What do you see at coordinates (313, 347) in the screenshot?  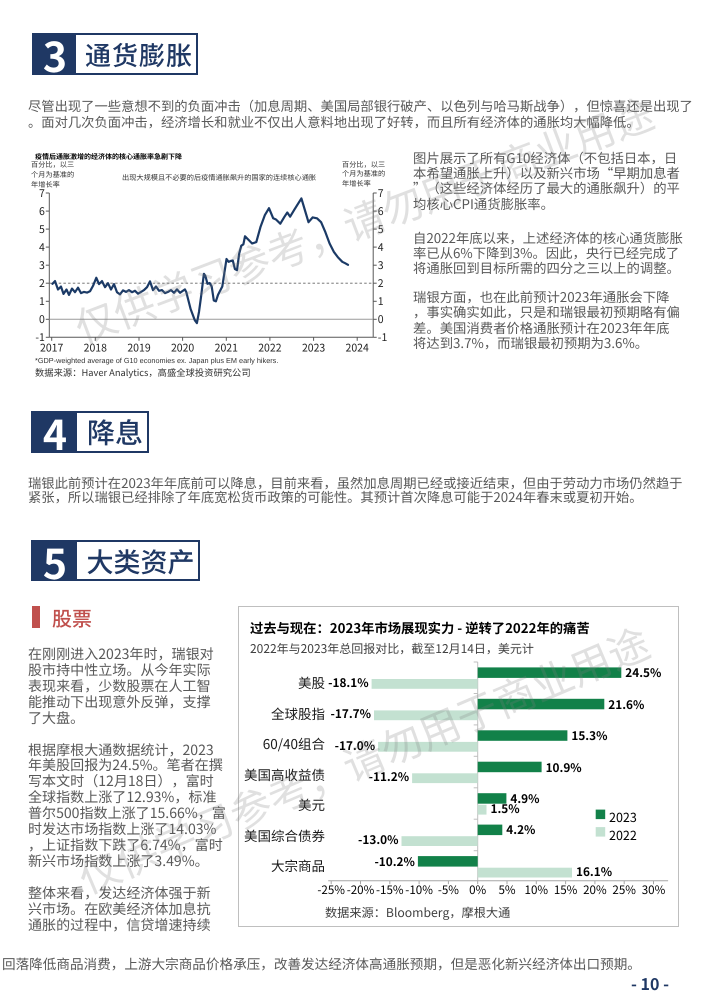 I see `svg-text: 2023` at bounding box center [313, 347].